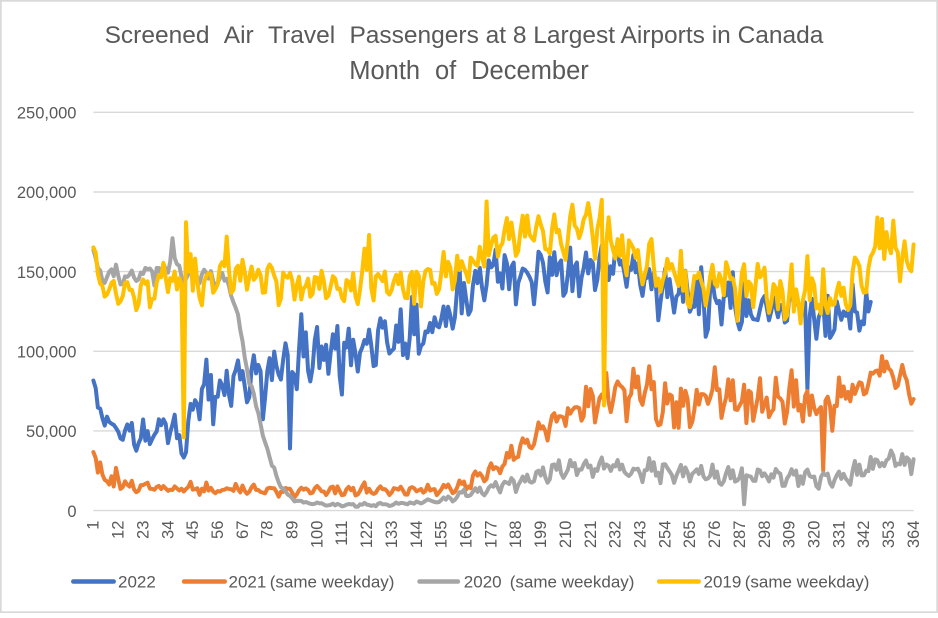 The height and width of the screenshot is (618, 938). What do you see at coordinates (94, 525) in the screenshot?
I see `svg-text: 1` at bounding box center [94, 525].